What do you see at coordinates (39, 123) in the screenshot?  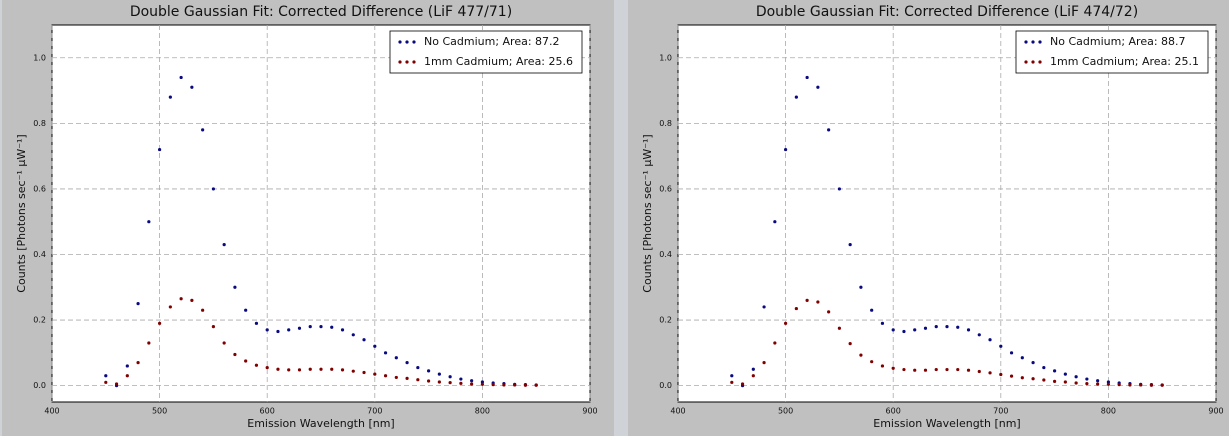 I see `y-tick-label: 0.8` at bounding box center [39, 123].